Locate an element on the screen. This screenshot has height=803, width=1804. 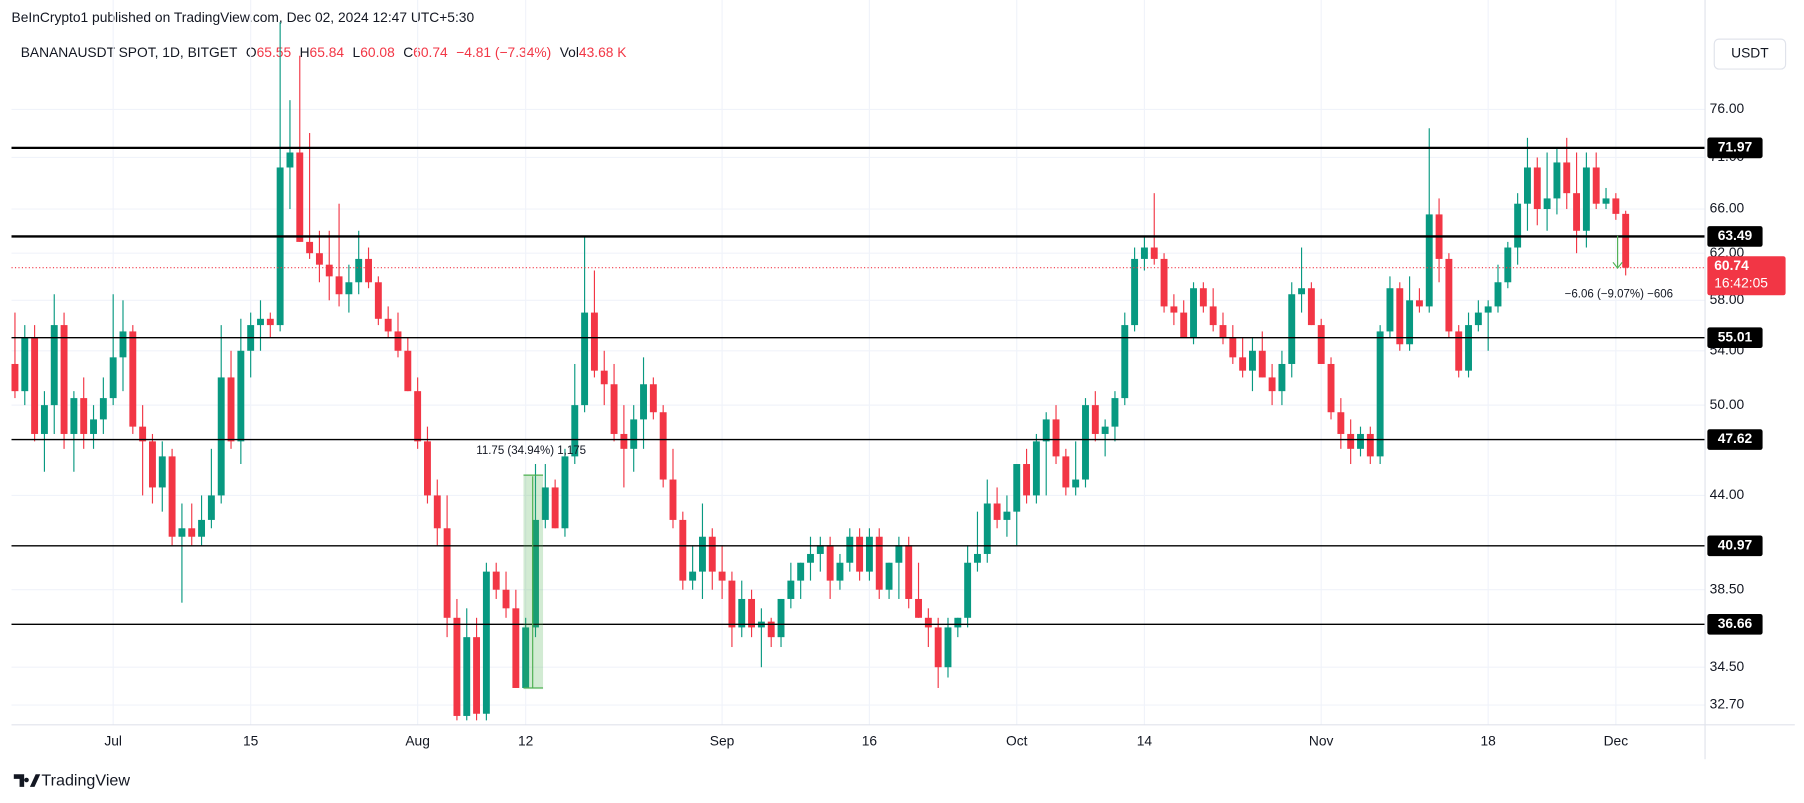
y-tick-label: 32.70 is located at coordinates (1727, 704).